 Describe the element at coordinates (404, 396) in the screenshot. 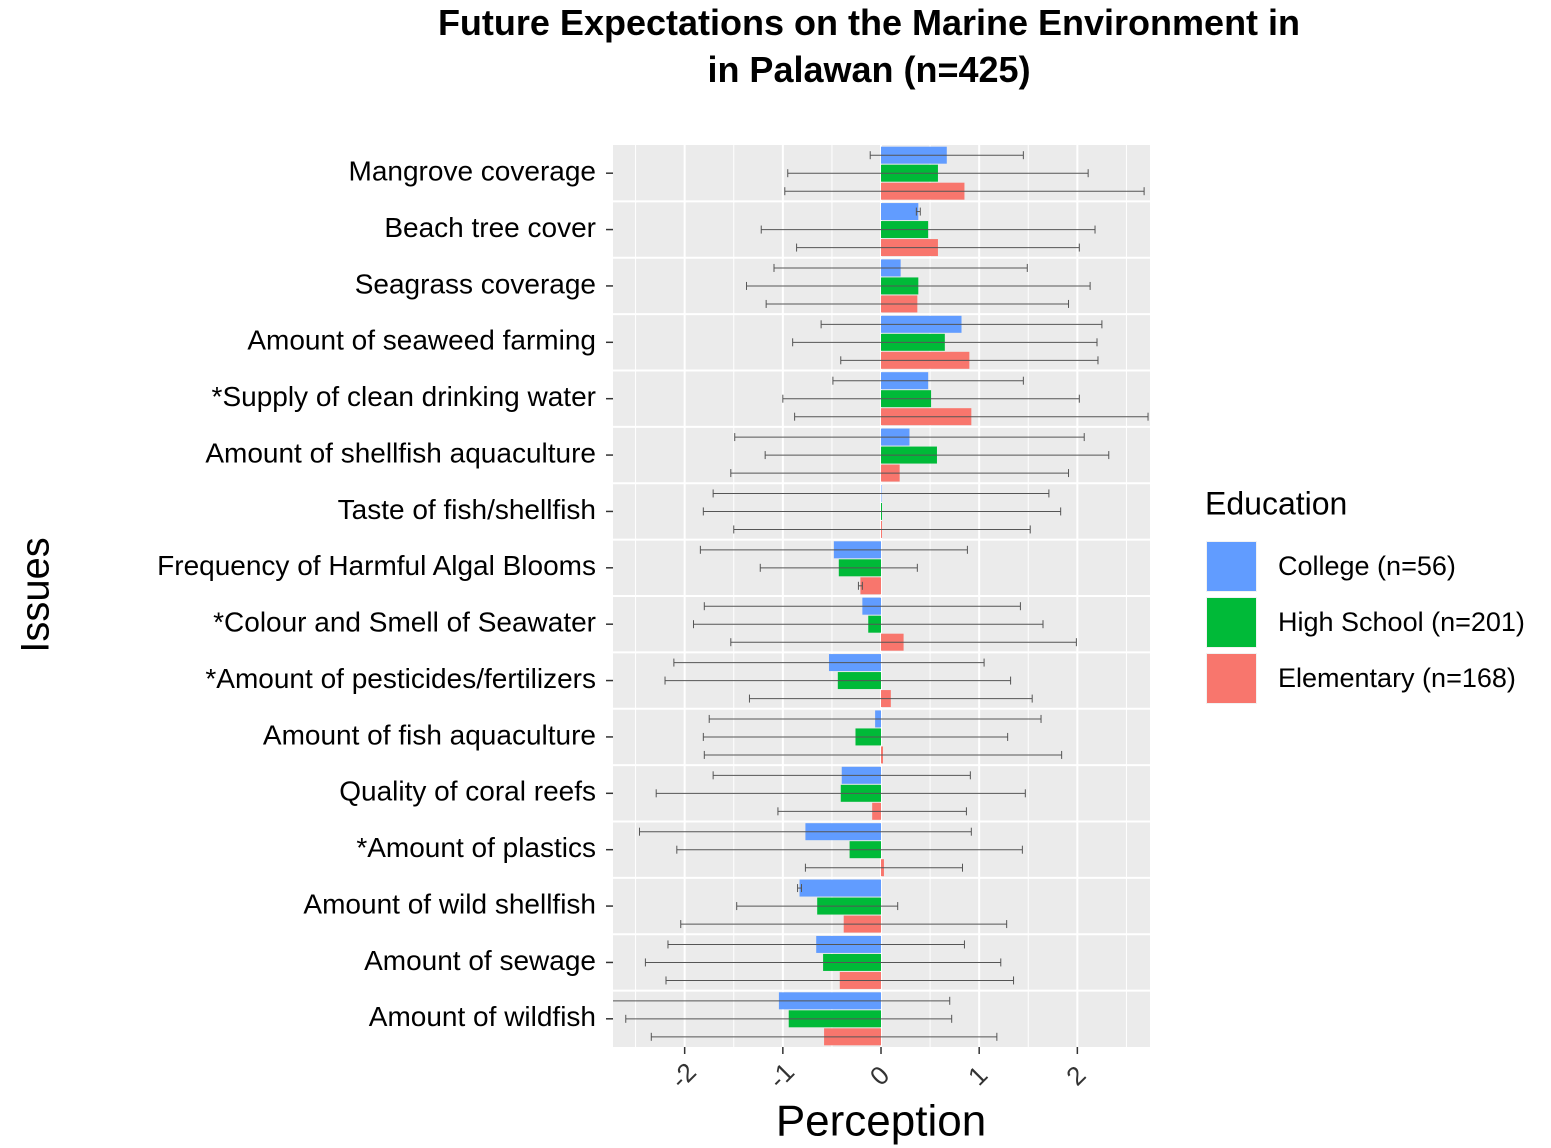

I see `y-tick-label: *Supply of clean drinking water` at that location.